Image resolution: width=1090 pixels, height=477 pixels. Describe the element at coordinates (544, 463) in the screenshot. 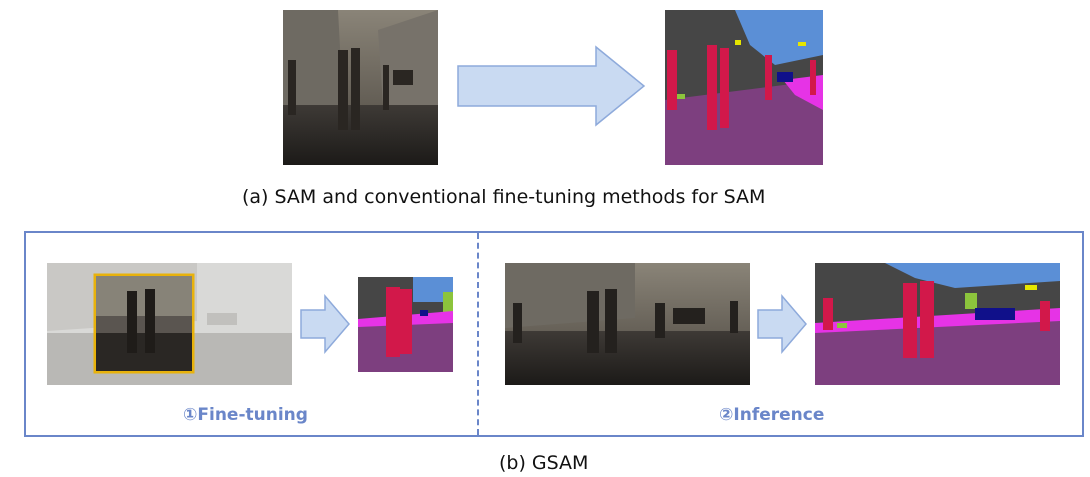

I see `caption-b: (b) GSAM` at that location.